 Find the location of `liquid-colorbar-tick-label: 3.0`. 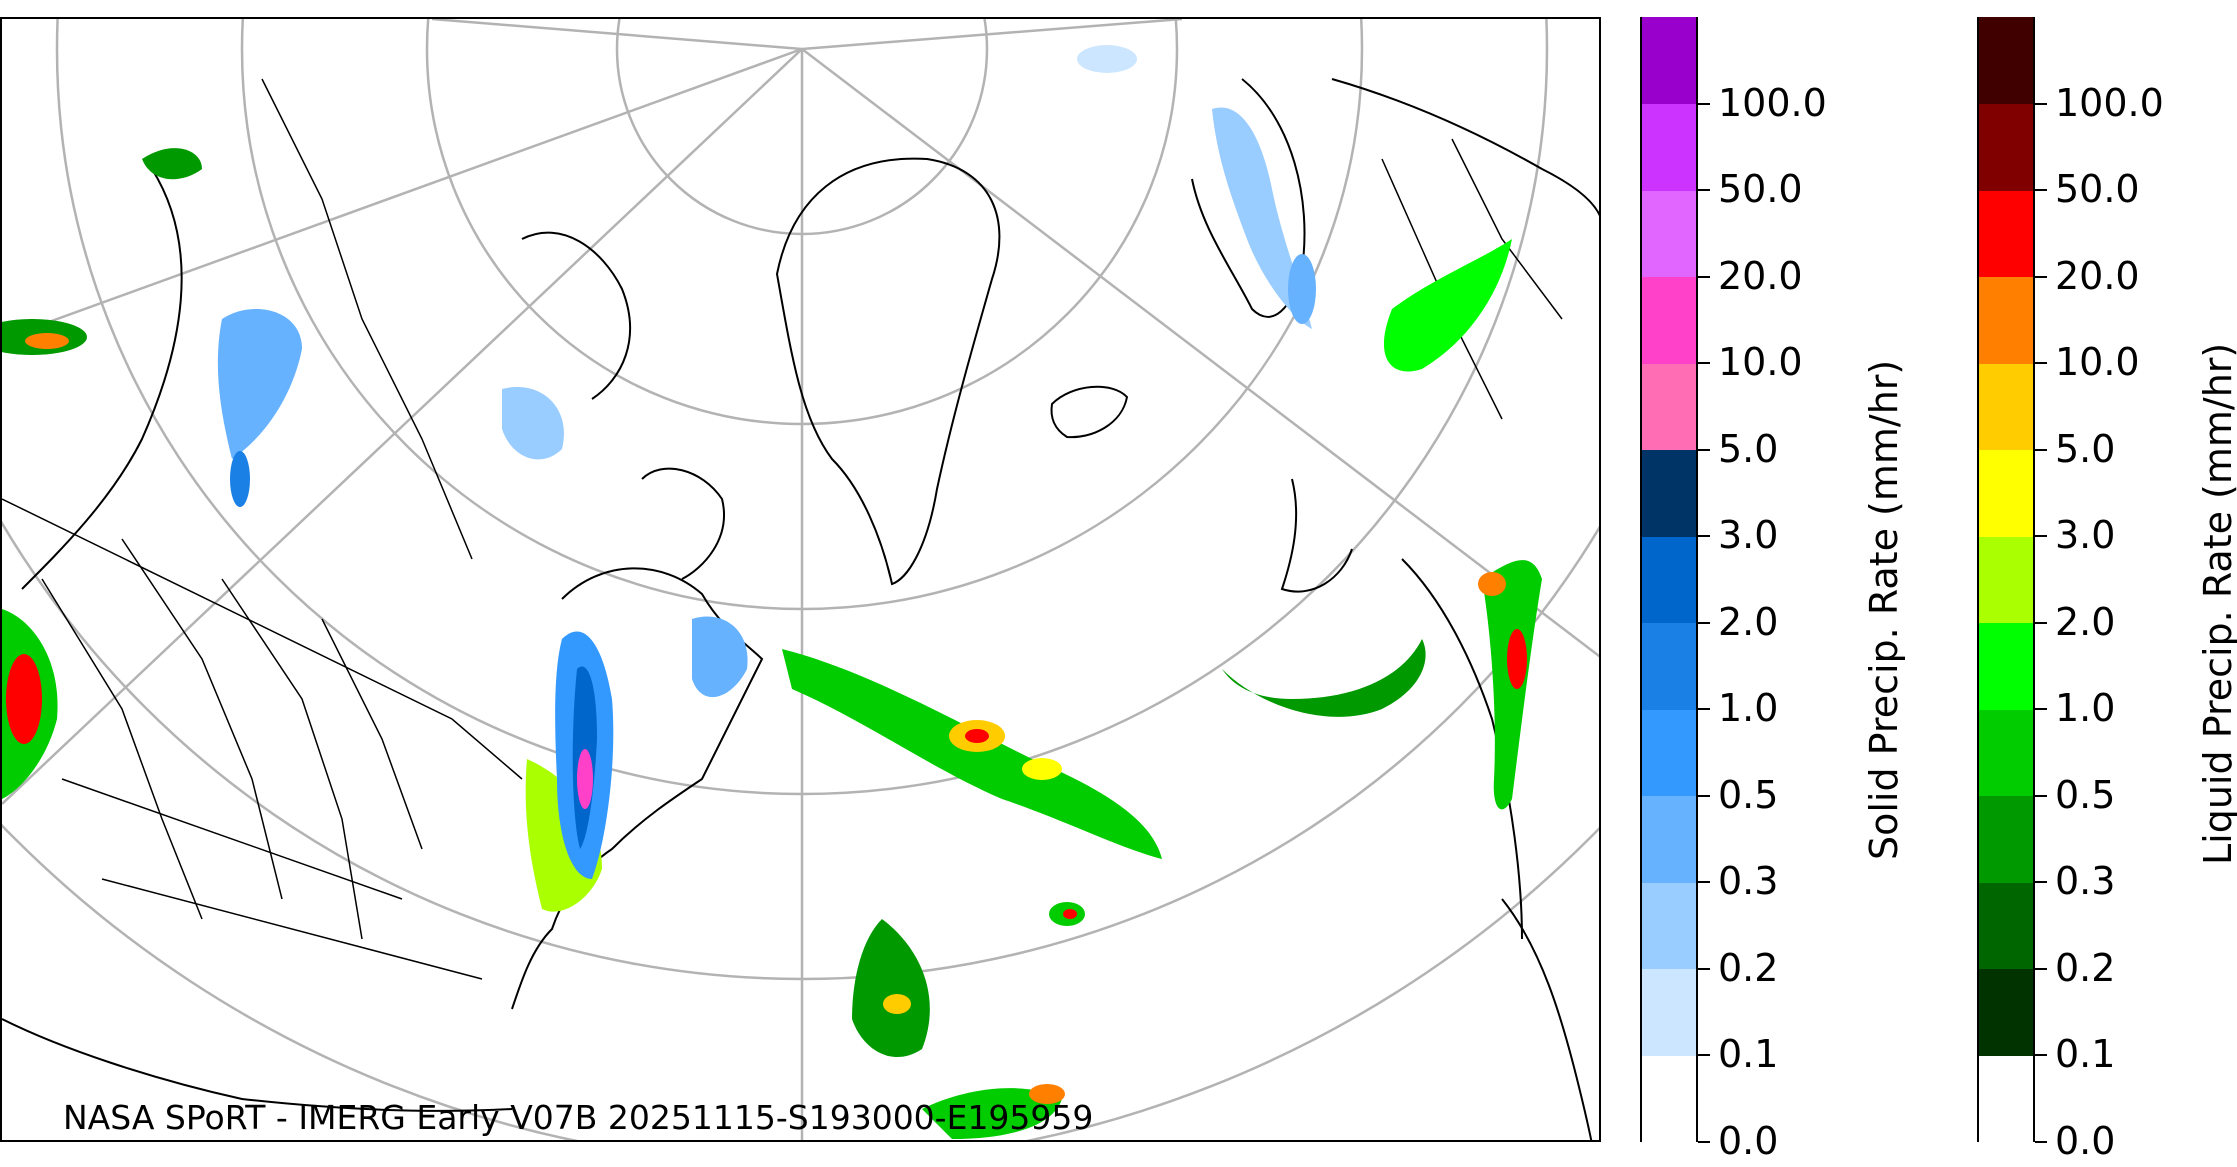

liquid-colorbar-tick-label: 3.0 is located at coordinates (2085, 535).